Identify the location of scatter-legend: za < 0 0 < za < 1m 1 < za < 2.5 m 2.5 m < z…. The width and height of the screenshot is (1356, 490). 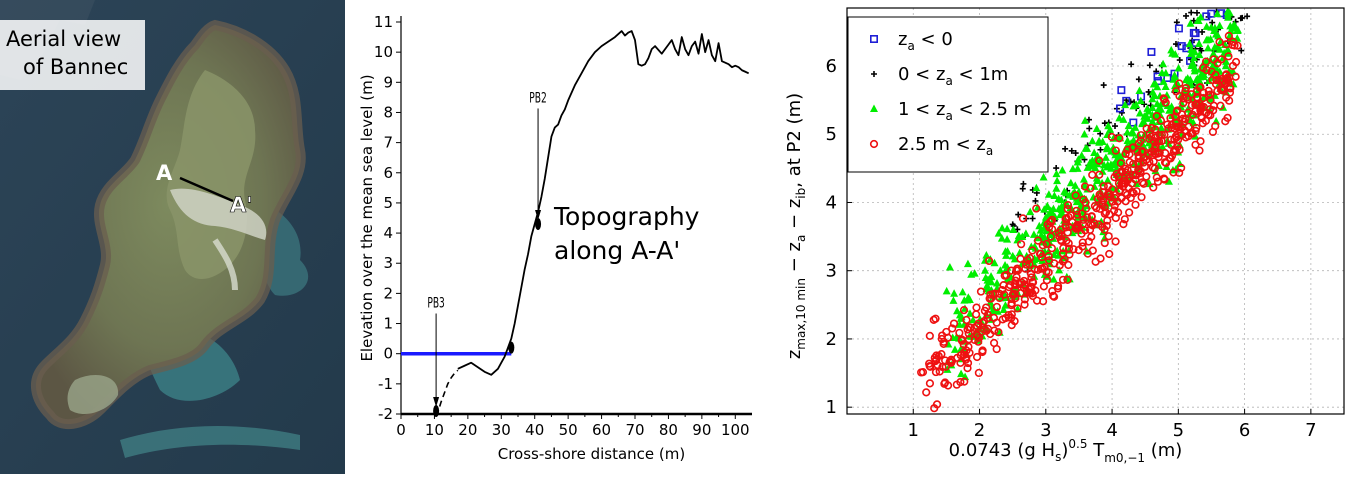
(948, 94).